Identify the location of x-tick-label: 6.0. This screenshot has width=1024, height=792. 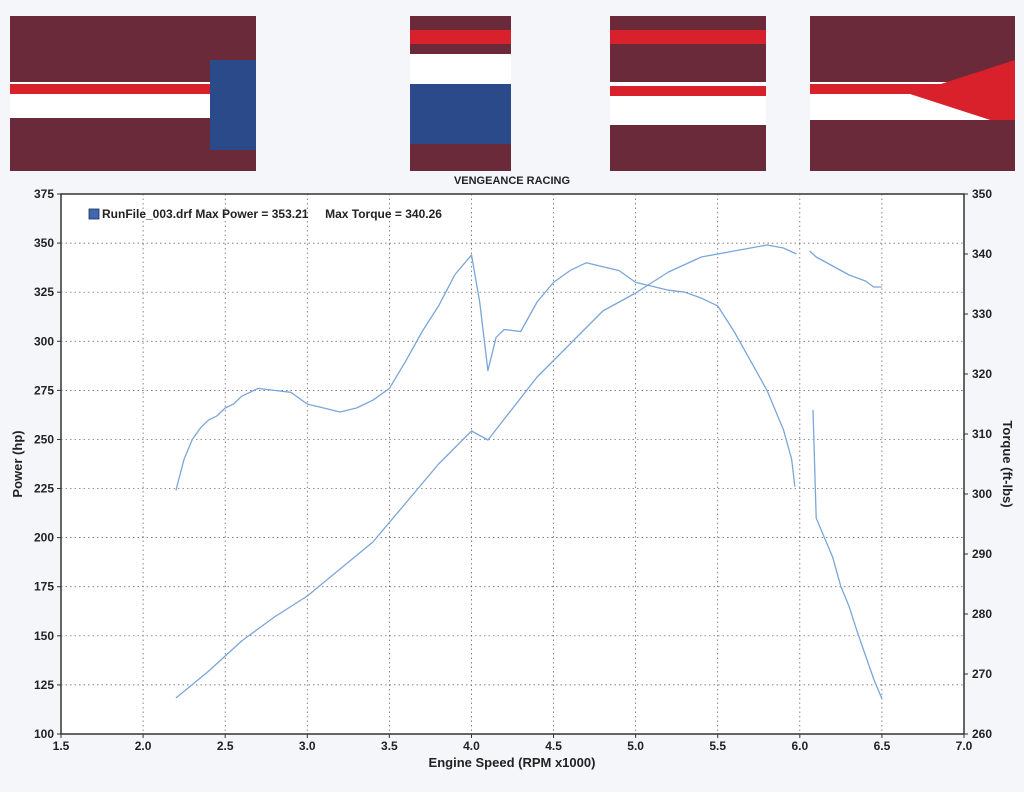
(799, 746).